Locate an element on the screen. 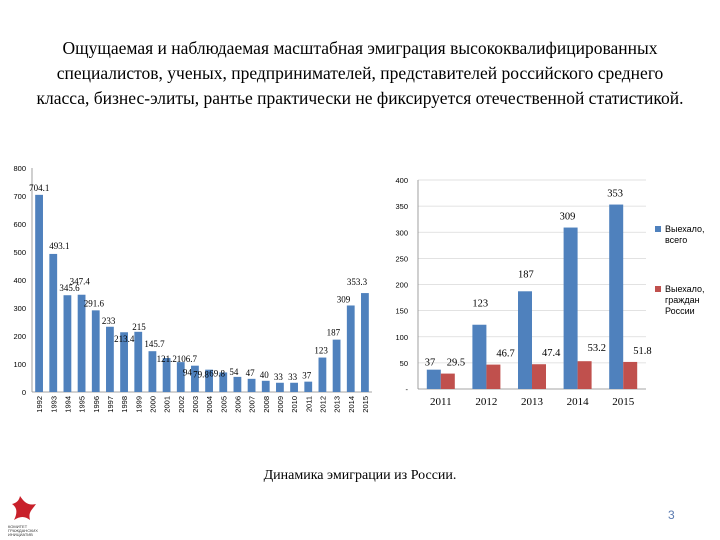 The image size is (720, 540). x-tick-2008: 2008 is located at coordinates (266, 404).